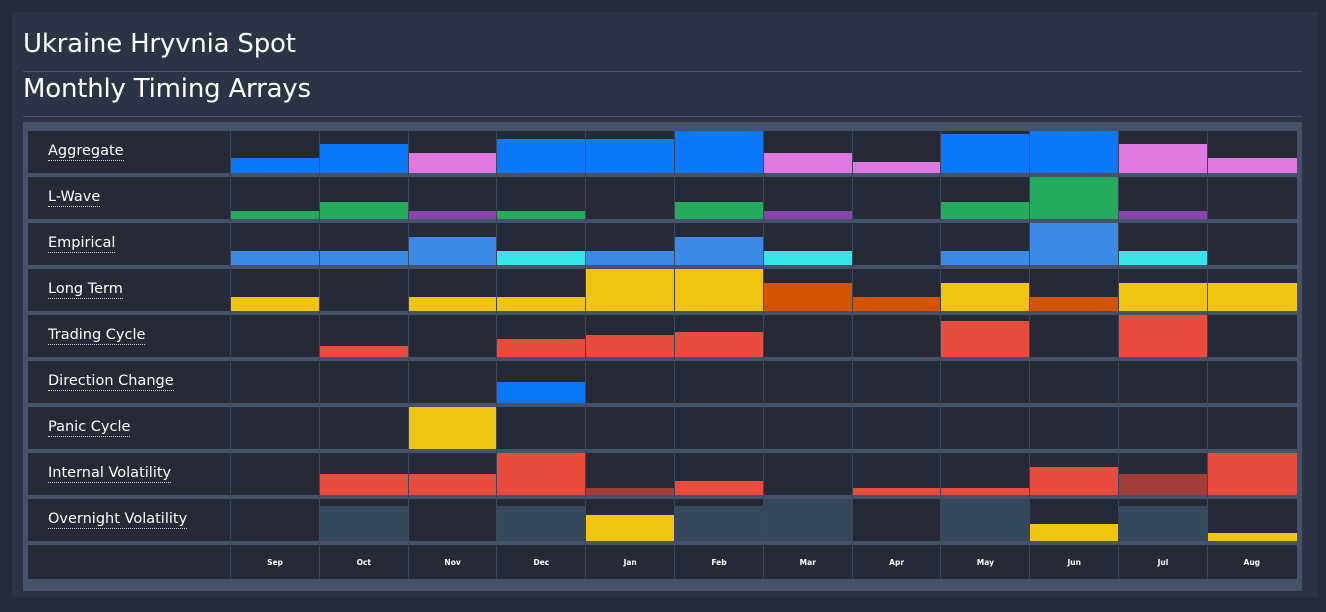  I want to click on cell-empirical-may, so click(986, 258).